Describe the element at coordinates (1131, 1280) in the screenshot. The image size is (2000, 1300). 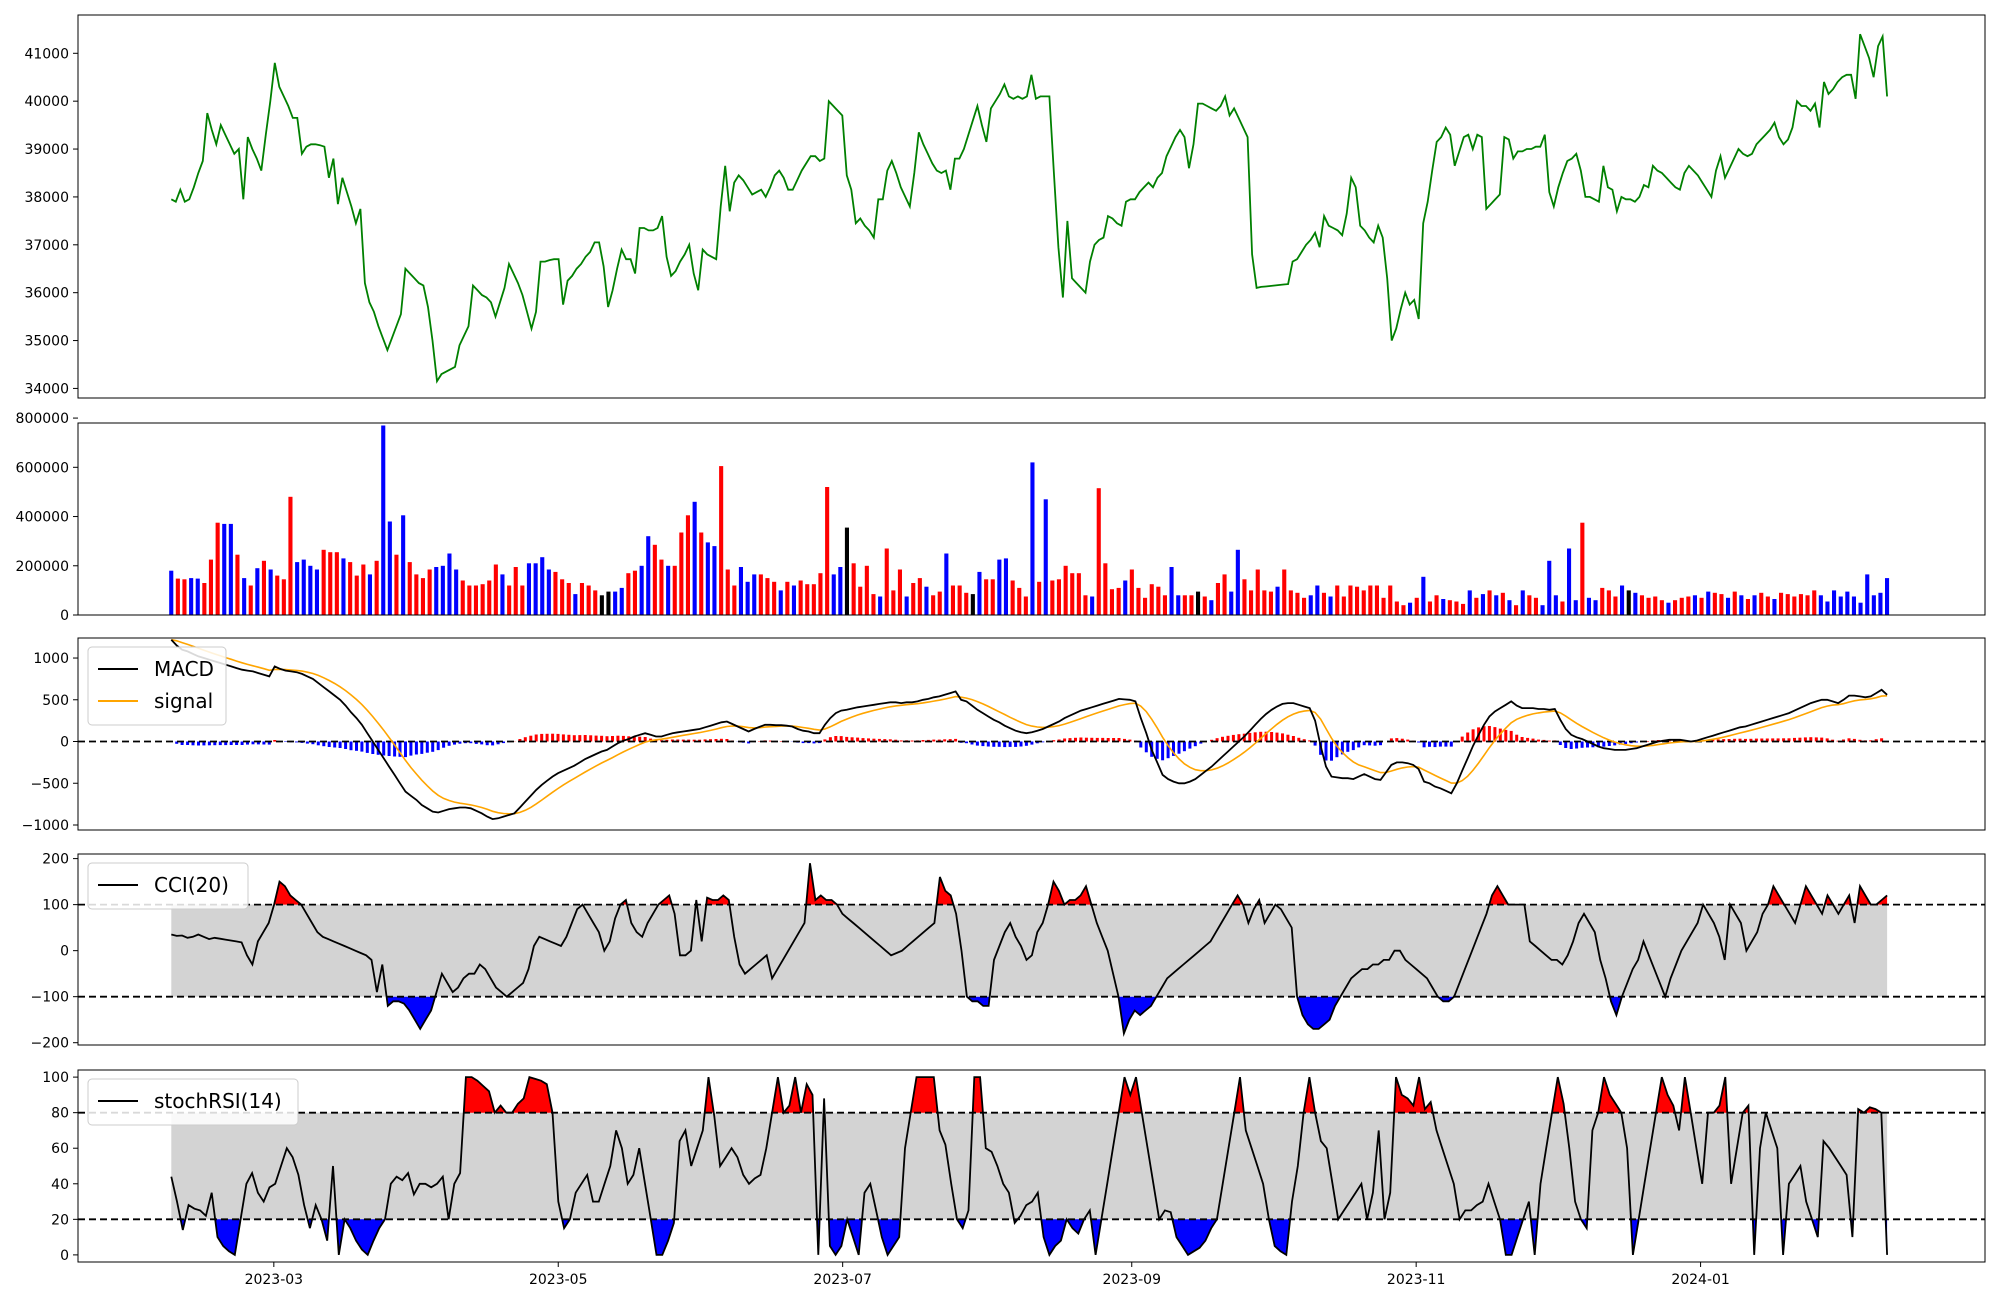
I see `x-tick-label: 2023-09` at that location.